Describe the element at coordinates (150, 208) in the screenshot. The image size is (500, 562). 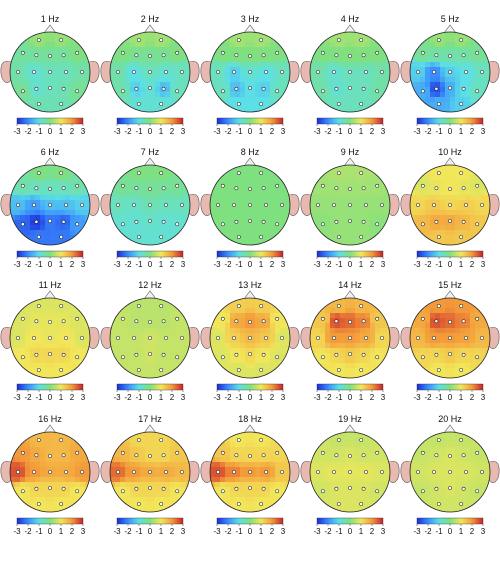
I see `topomap: 7 Hz-3 -2 -1 0 1 2 3` at that location.